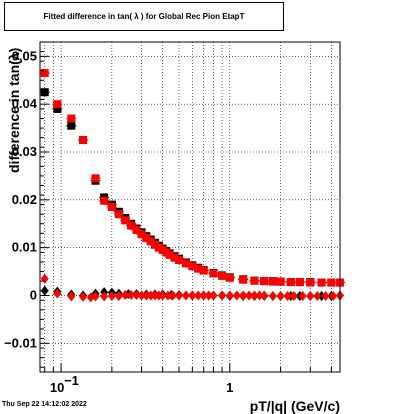  What do you see at coordinates (33, 294) in the screenshot?
I see `y-tick-label: 0` at bounding box center [33, 294].